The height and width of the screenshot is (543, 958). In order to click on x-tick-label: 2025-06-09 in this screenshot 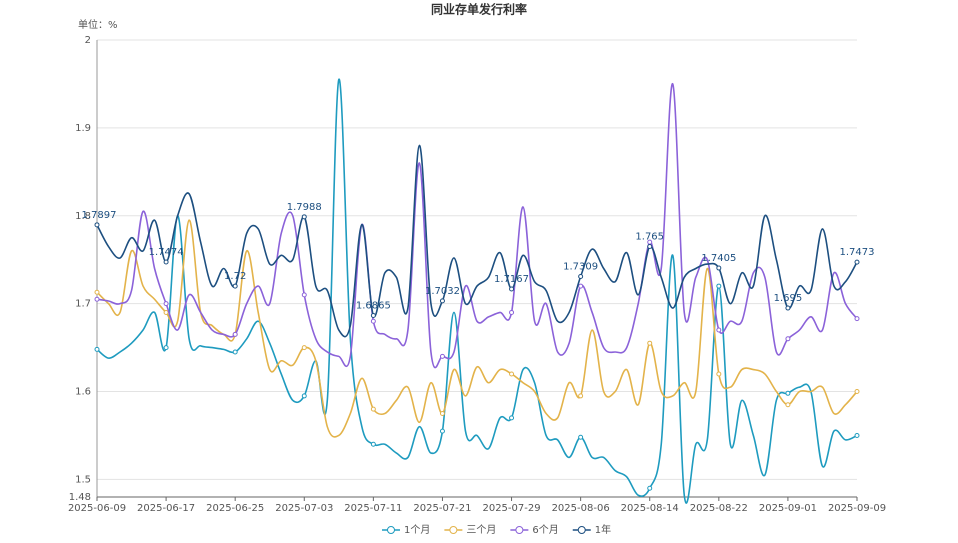, I will do `click(97, 508)`.